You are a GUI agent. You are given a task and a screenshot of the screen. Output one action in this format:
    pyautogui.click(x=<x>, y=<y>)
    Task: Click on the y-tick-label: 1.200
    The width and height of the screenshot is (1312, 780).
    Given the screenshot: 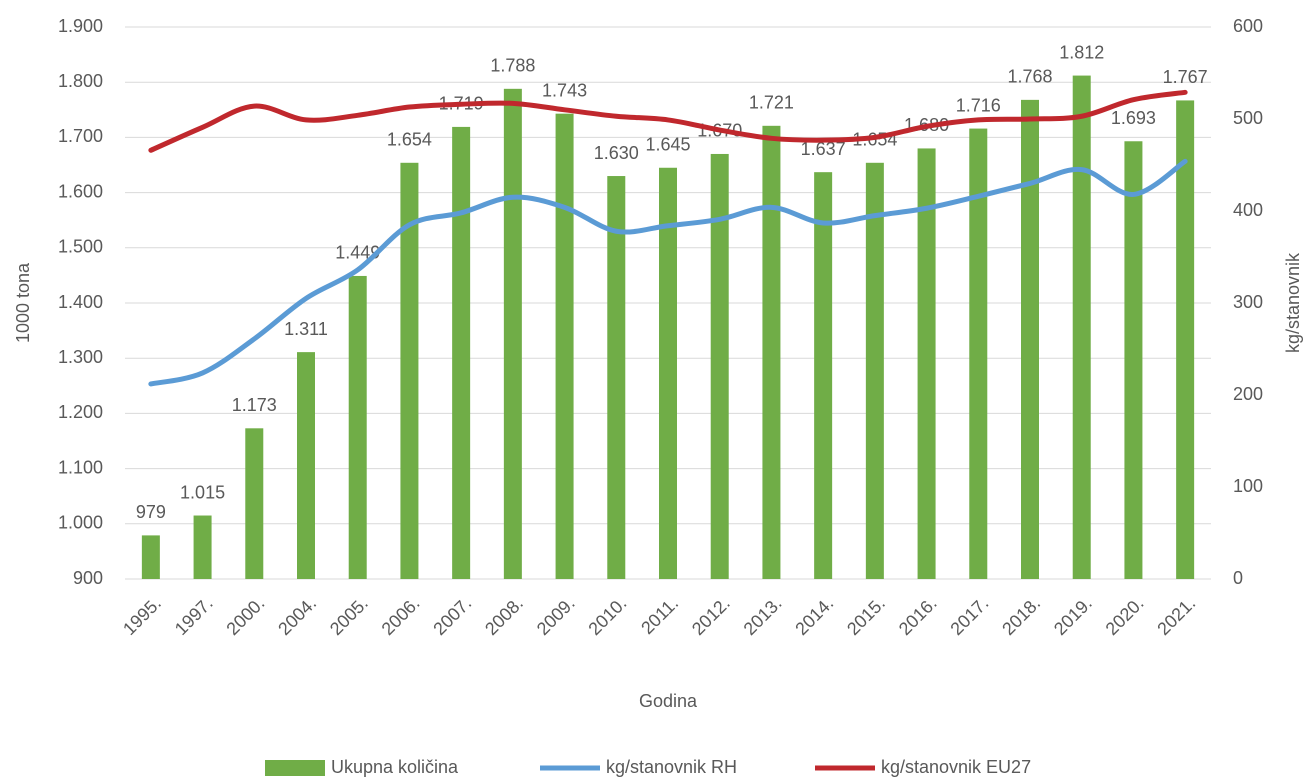 What is the action you would take?
    pyautogui.click(x=80, y=412)
    